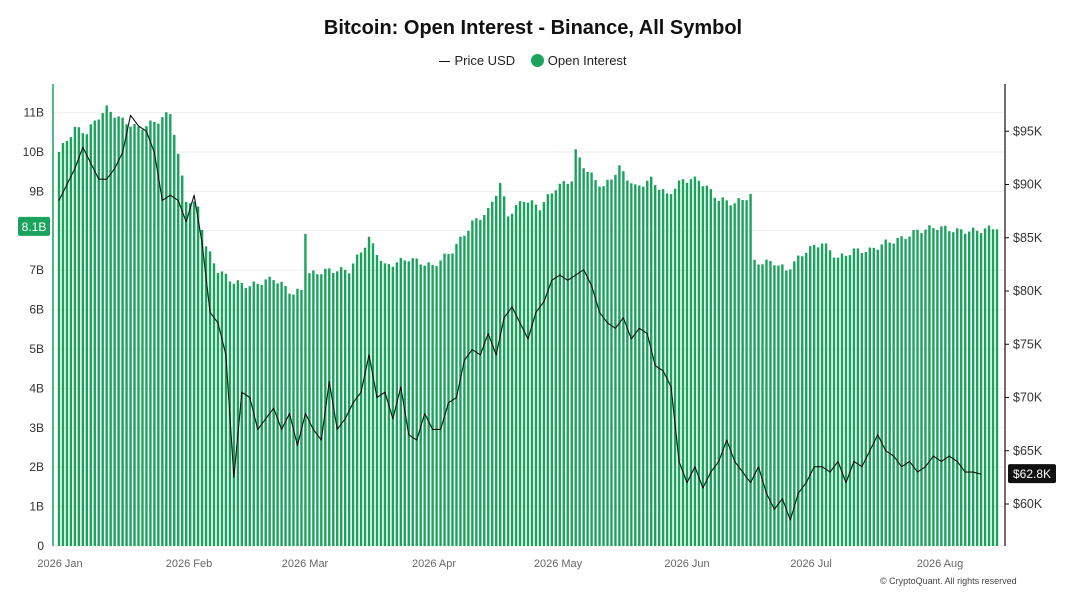 This screenshot has height=600, width=1066. I want to click on x-tick-label: 2026 Aug, so click(940, 564).